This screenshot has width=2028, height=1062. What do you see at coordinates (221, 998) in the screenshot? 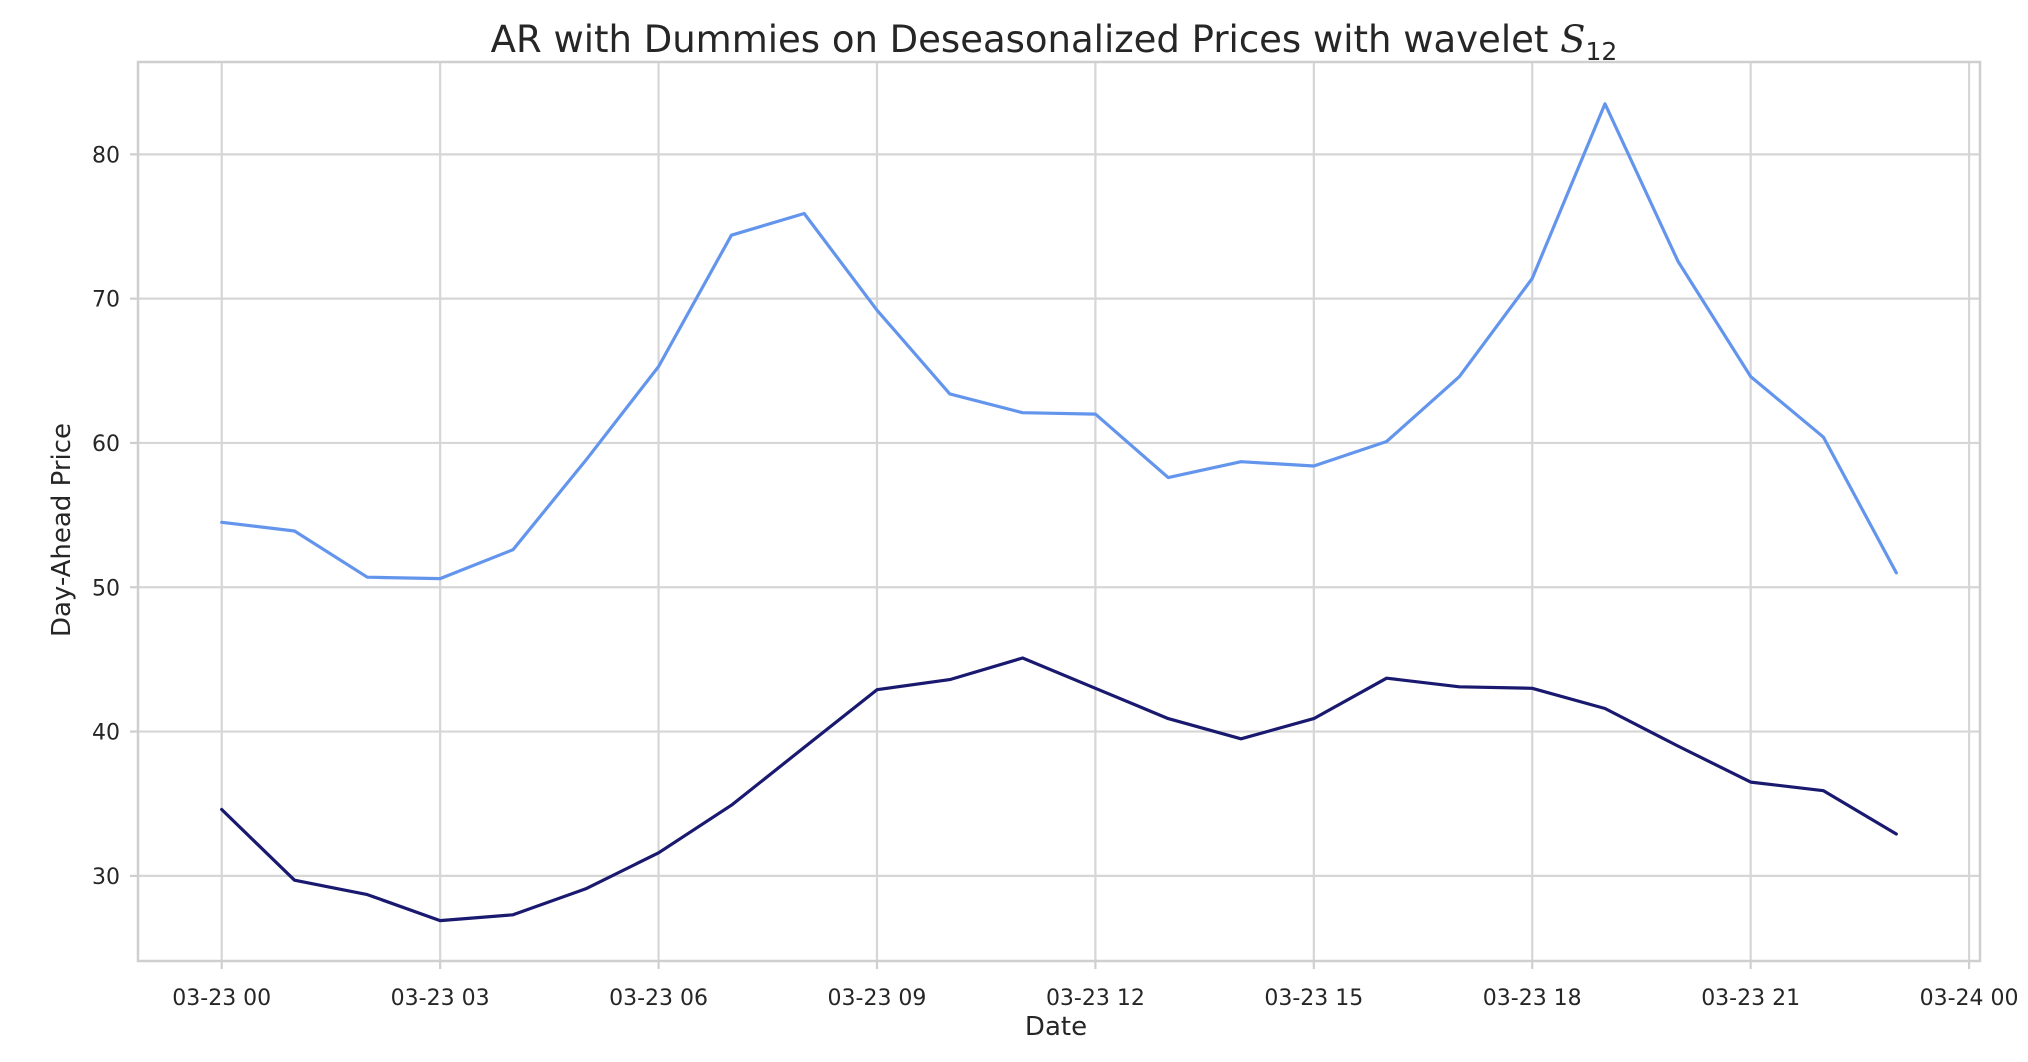
I see `x-tick-label: 03-23 00` at bounding box center [221, 998].